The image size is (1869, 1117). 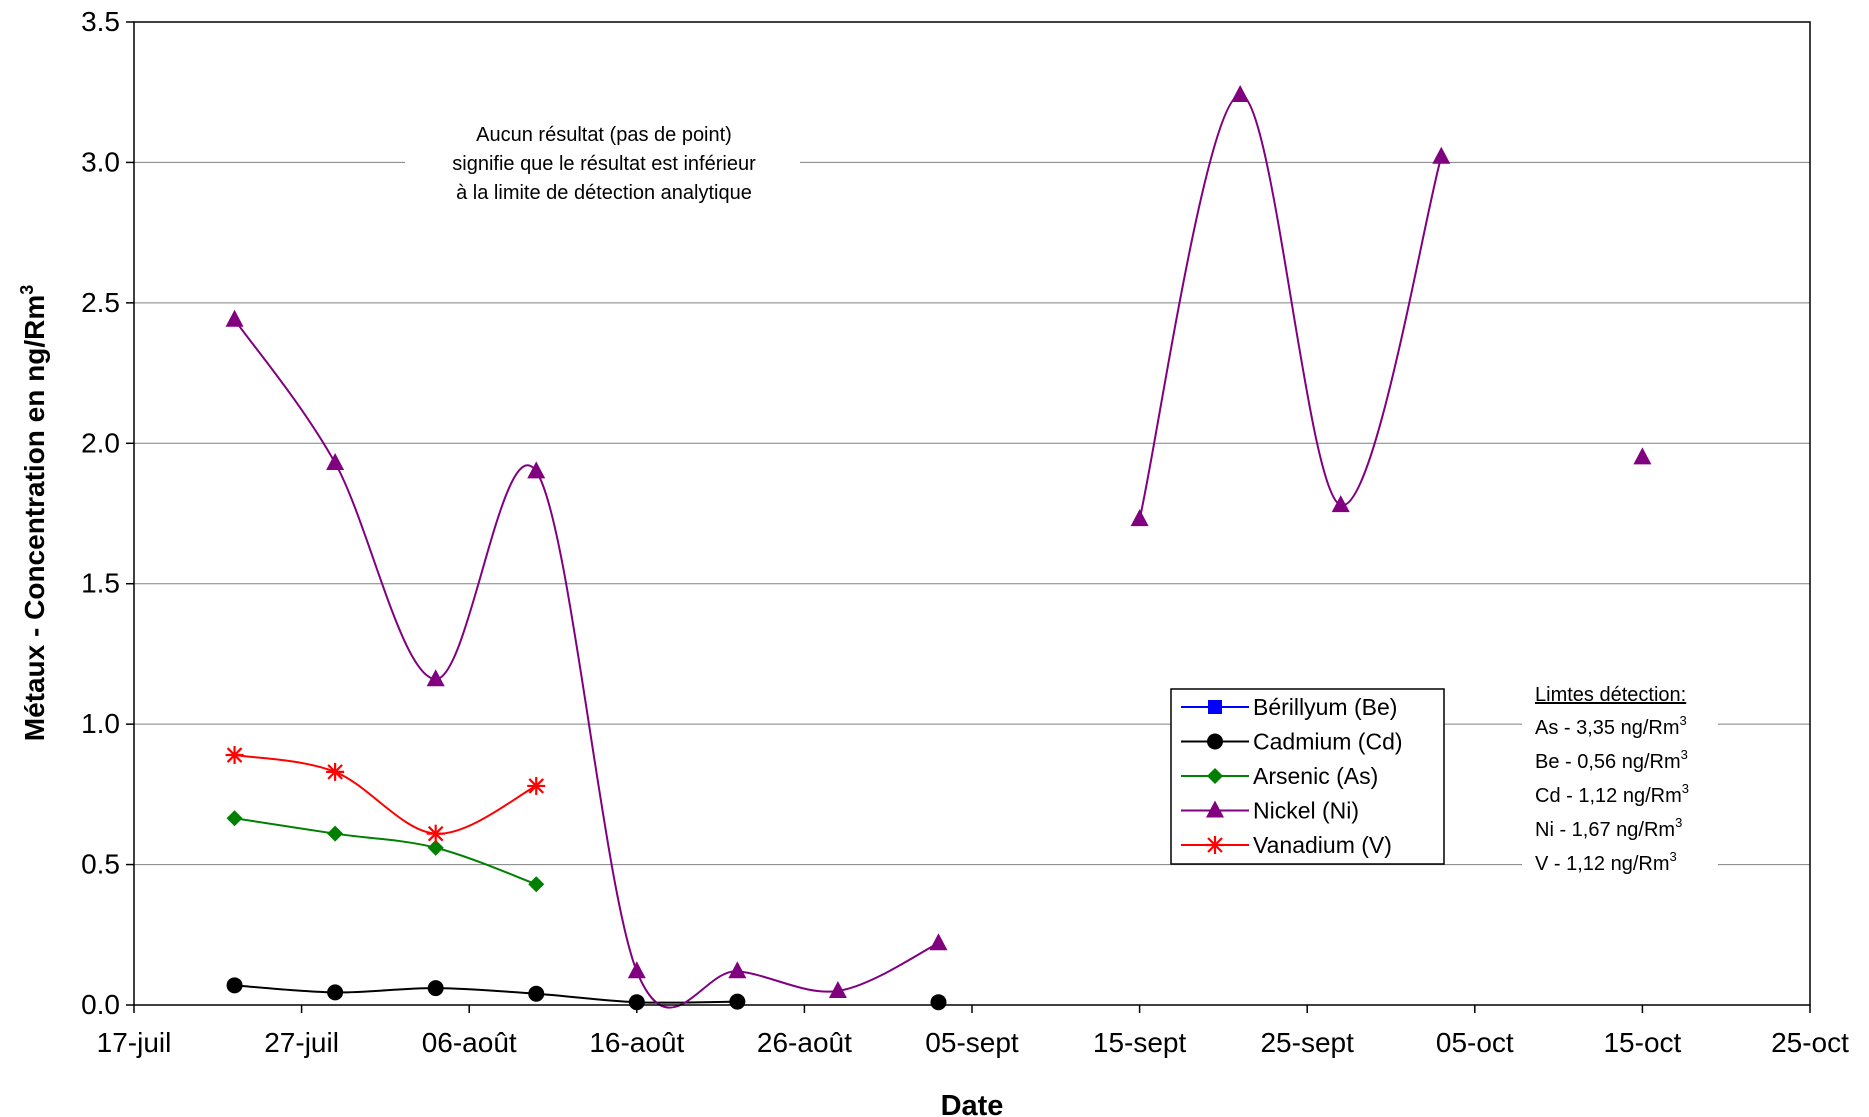 I want to click on x-tick-label: 15-sept, so click(x=1140, y=1042).